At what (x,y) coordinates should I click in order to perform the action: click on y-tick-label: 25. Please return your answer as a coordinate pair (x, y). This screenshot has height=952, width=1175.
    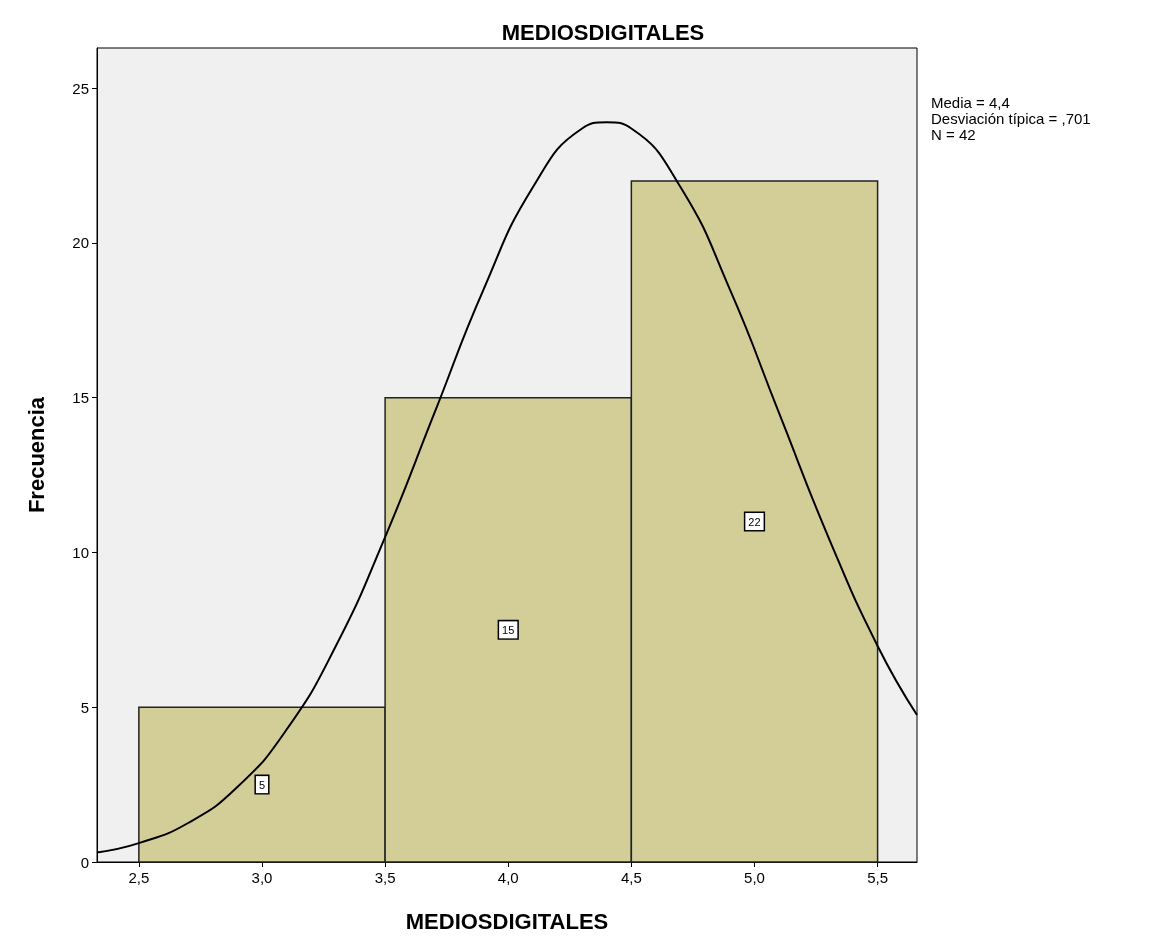
    Looking at the image, I should click on (80, 88).